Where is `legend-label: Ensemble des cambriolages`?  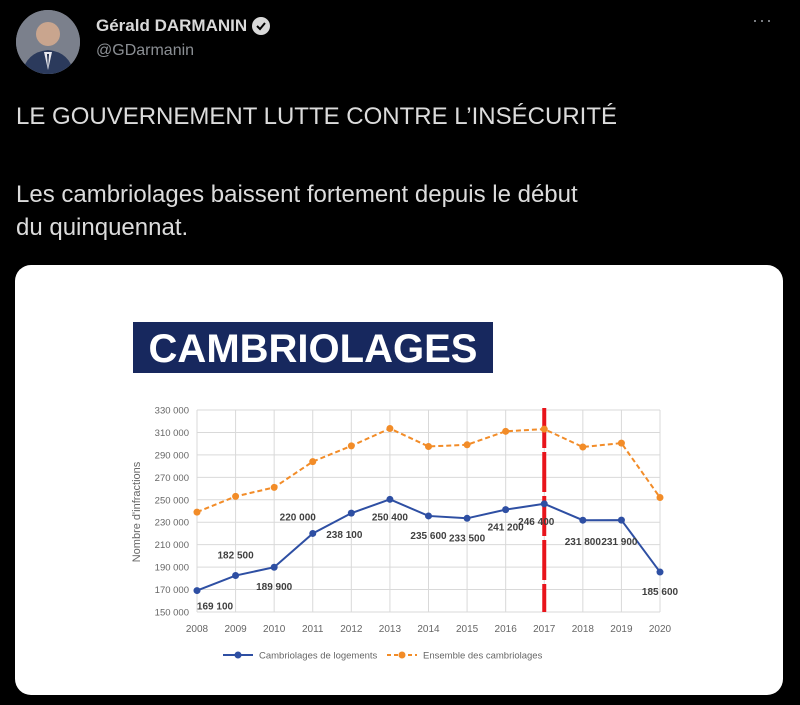
legend-label: Ensemble des cambriolages is located at coordinates (483, 656).